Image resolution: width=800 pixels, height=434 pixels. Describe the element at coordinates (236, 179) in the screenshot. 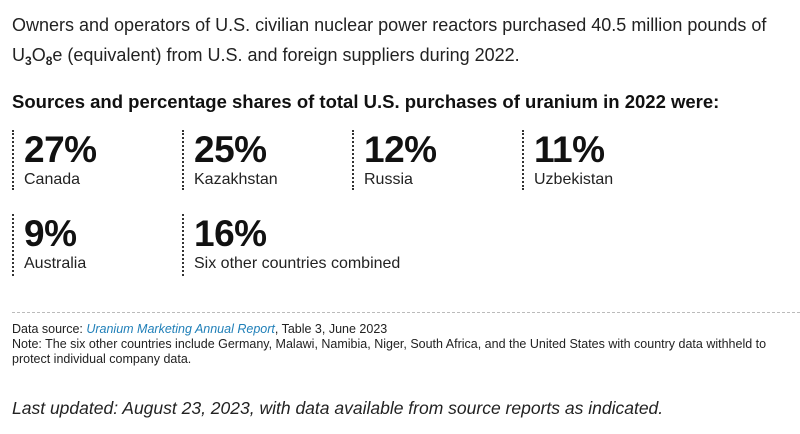

I see `stat-label: Kazakhstan` at that location.